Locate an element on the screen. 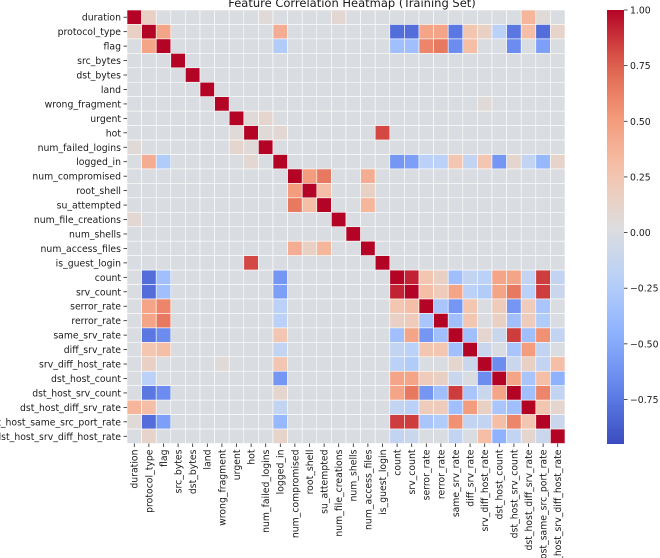  y-tick-label: diff_srv_rate is located at coordinates (93, 350).